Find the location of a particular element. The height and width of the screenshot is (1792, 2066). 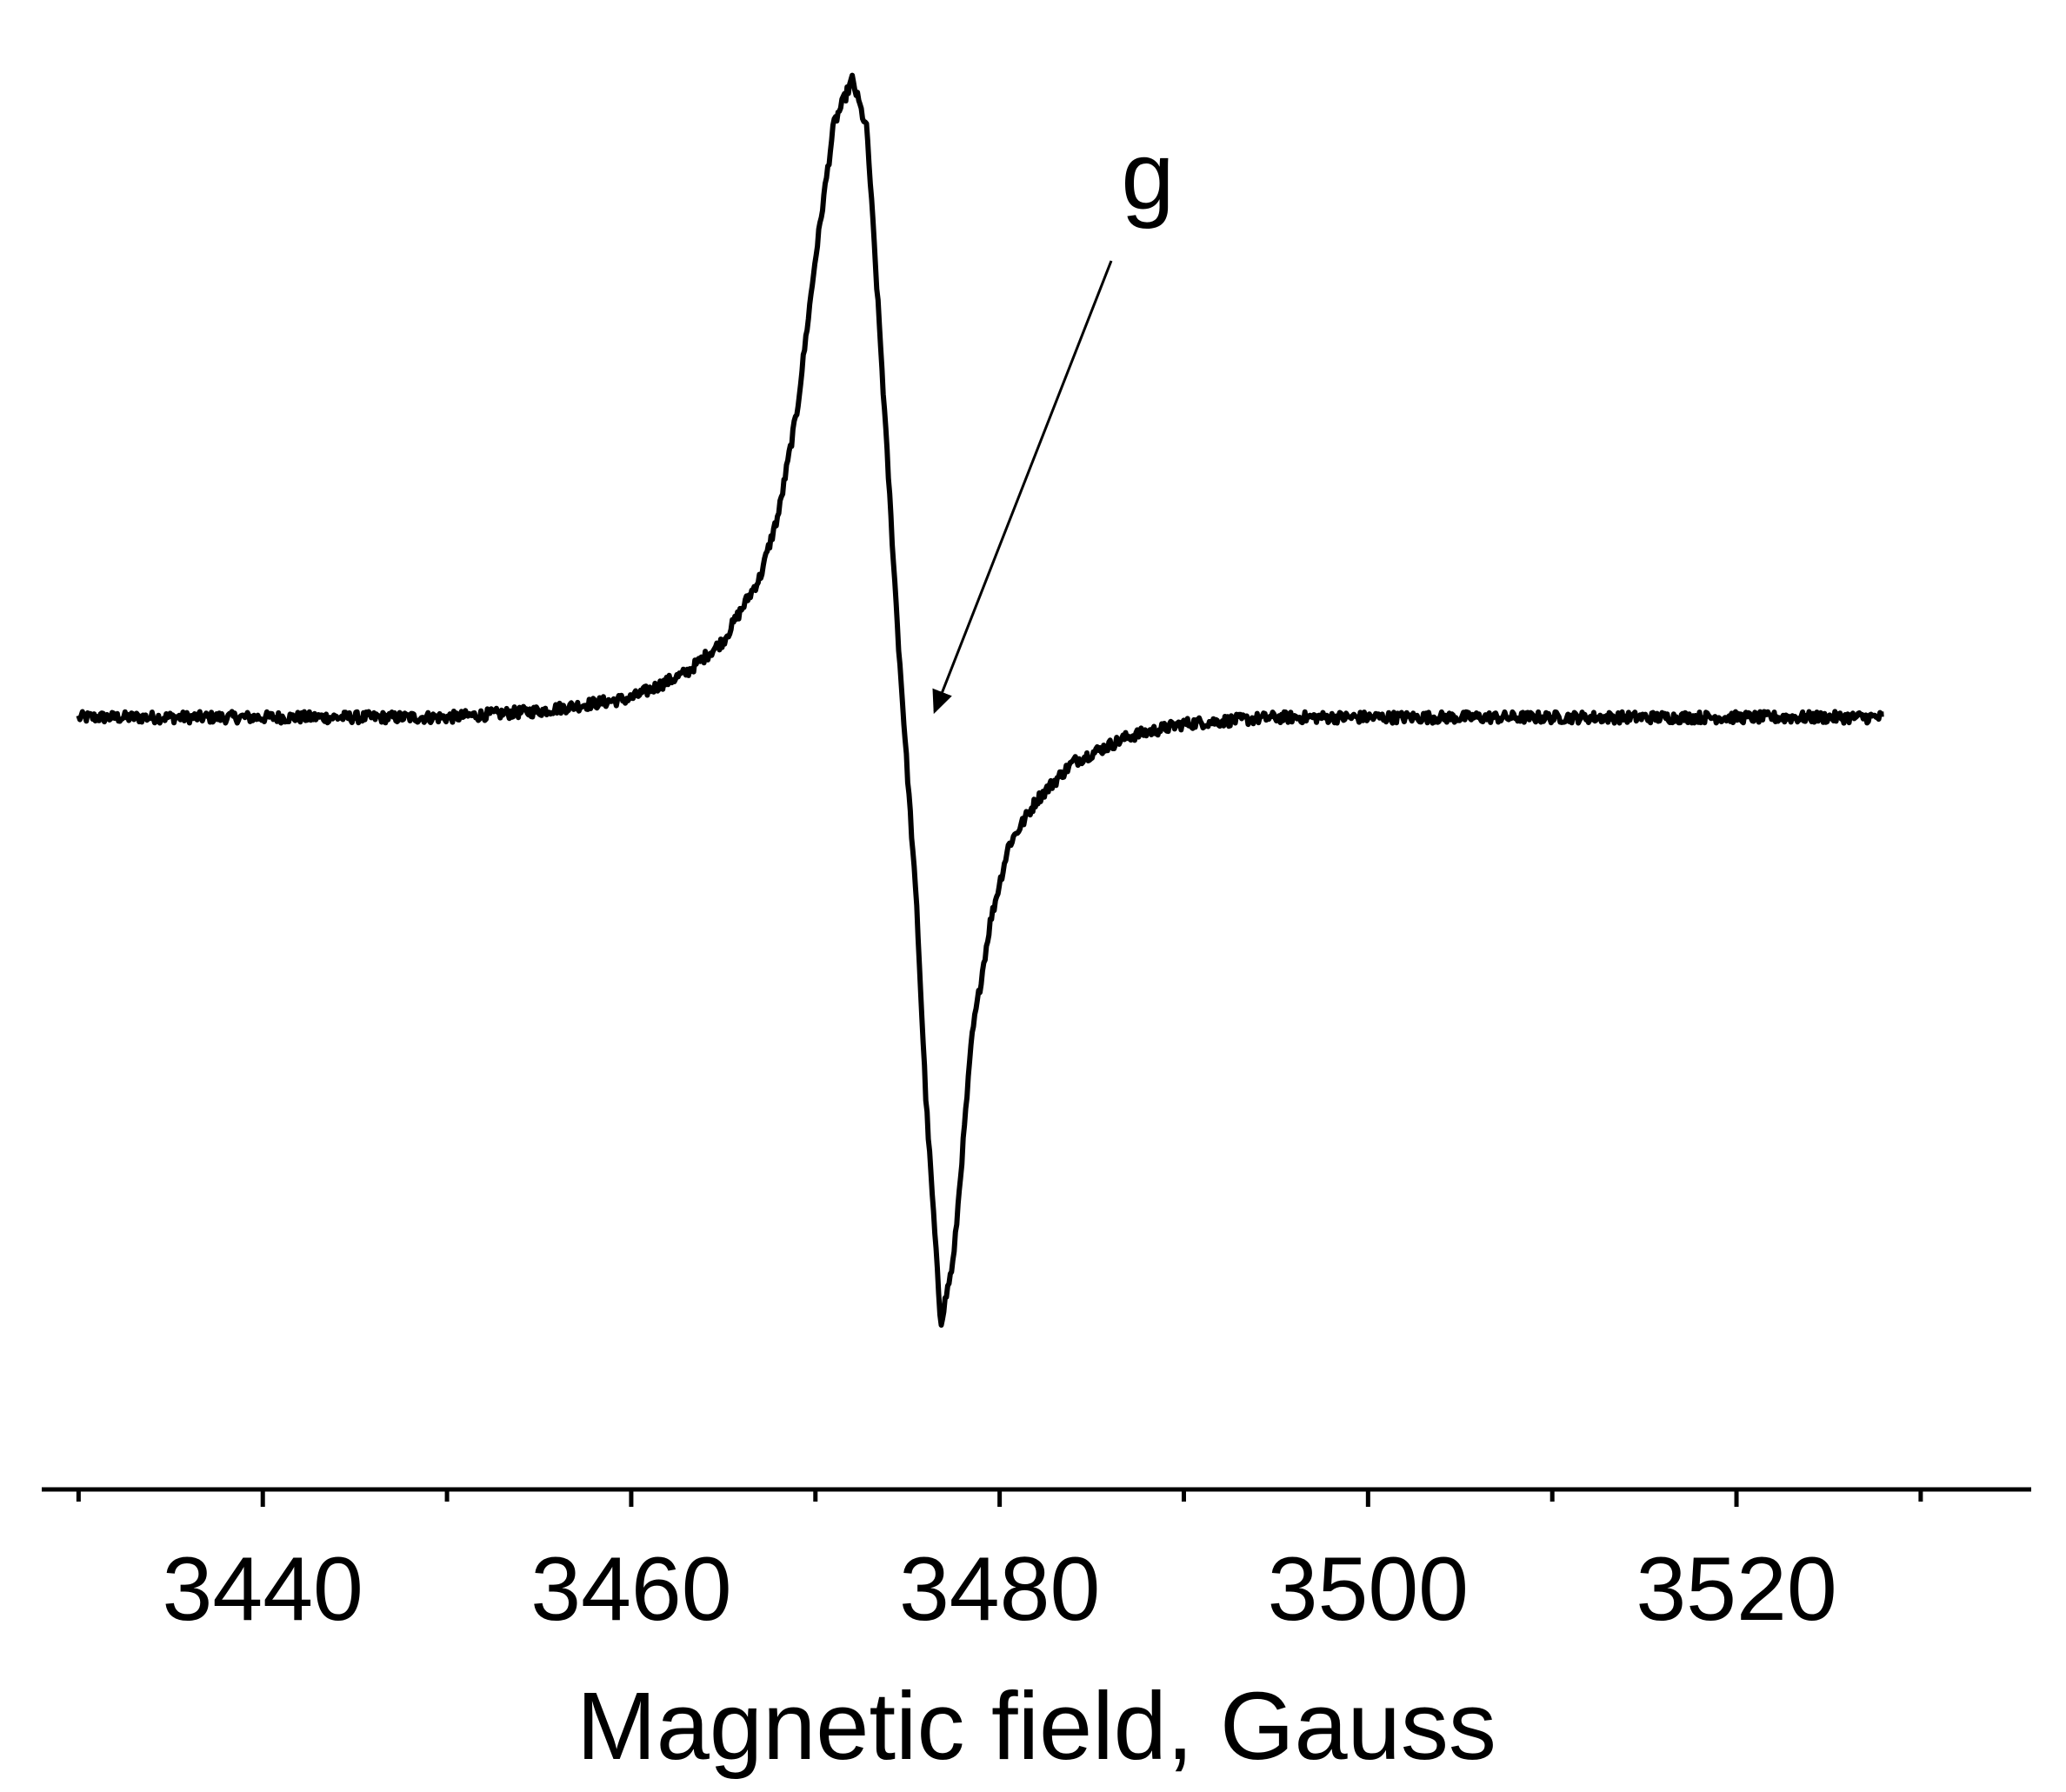

annotation-arrow is located at coordinates (1022, 488).